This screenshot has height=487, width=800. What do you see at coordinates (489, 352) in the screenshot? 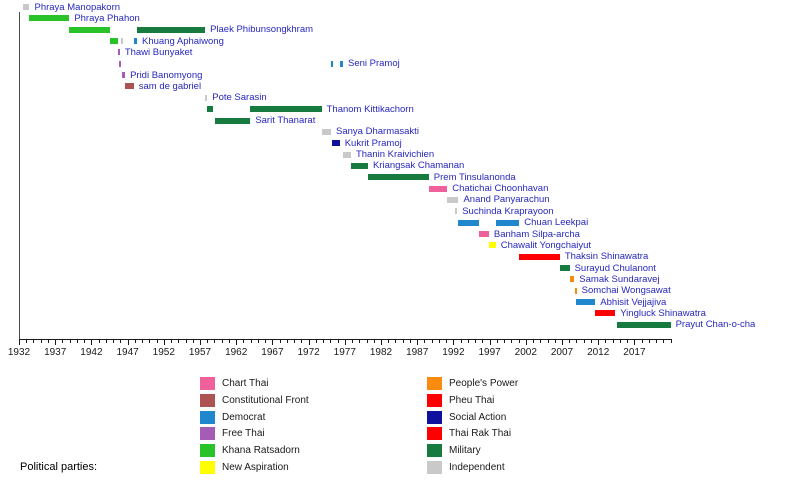
I see `axis-tick-label: 1997` at bounding box center [489, 352].